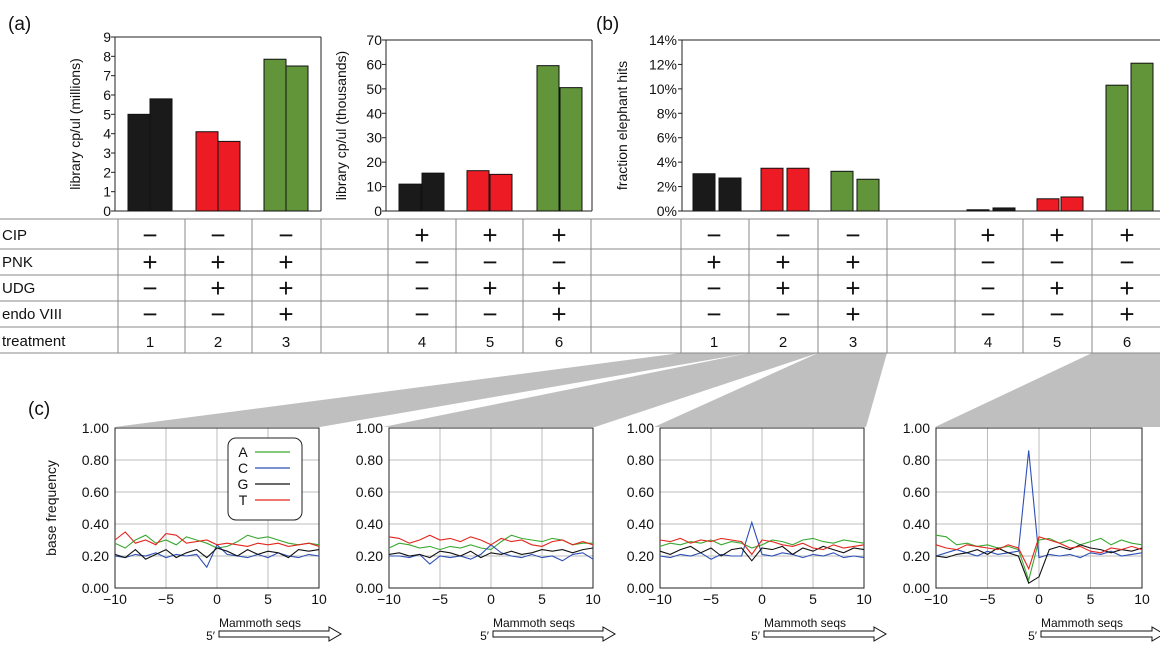 The width and height of the screenshot is (1160, 649). Describe the element at coordinates (374, 138) in the screenshot. I see `y-tick-label: 30` at that location.